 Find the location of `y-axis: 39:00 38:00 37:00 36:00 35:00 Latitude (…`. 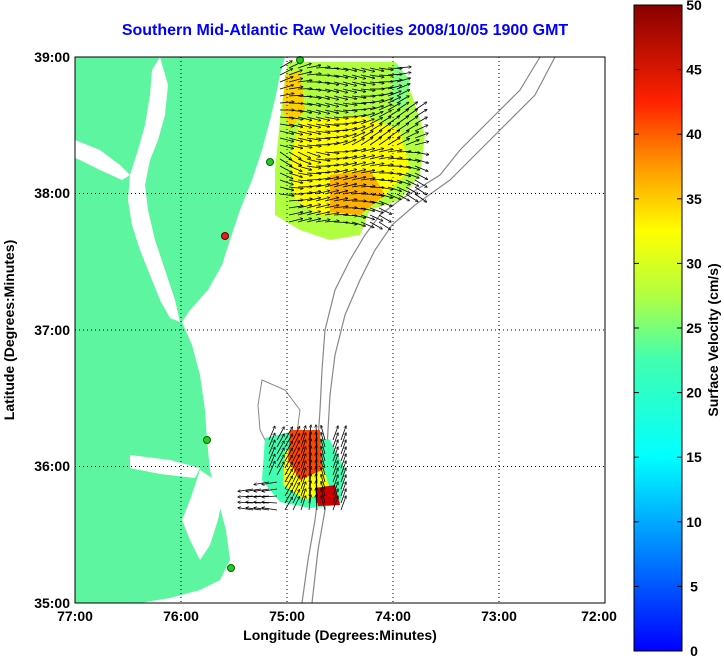

y-axis: 39:00 38:00 37:00 36:00 35:00 Latitude (… is located at coordinates (35, 330).